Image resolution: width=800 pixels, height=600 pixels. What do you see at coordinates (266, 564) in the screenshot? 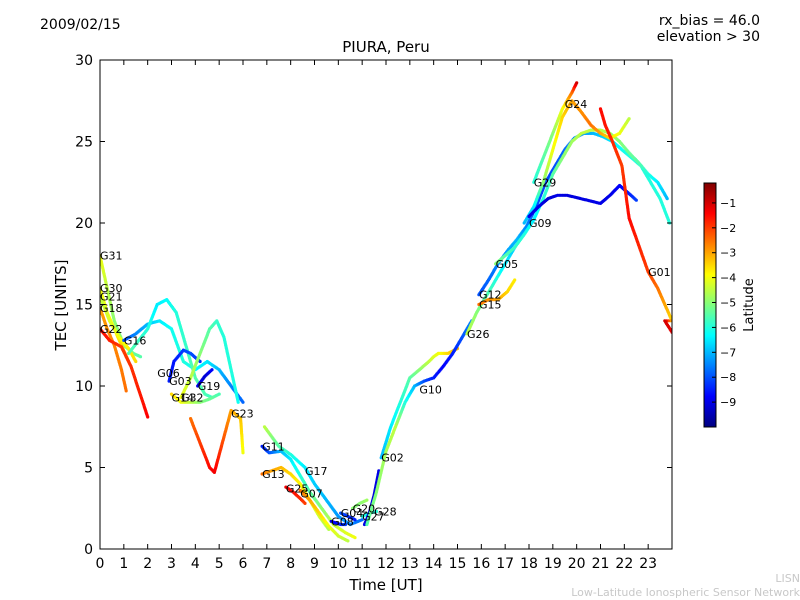
I see `x-tick-label: 7` at bounding box center [266, 564].